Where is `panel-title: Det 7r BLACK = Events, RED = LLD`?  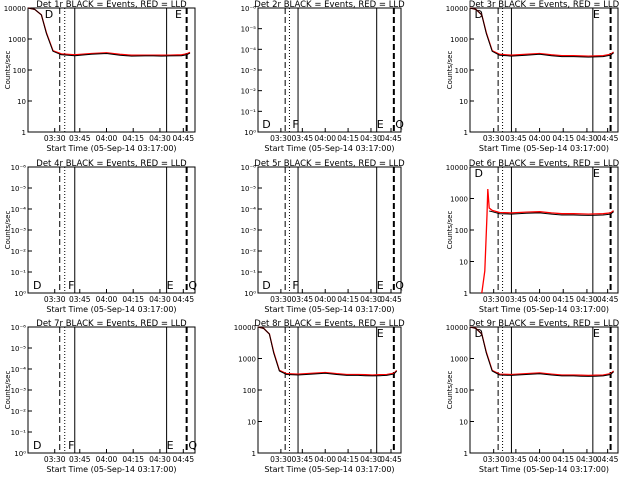 panel-title: Det 7r BLACK = Events, RED = LLD is located at coordinates (111, 324).